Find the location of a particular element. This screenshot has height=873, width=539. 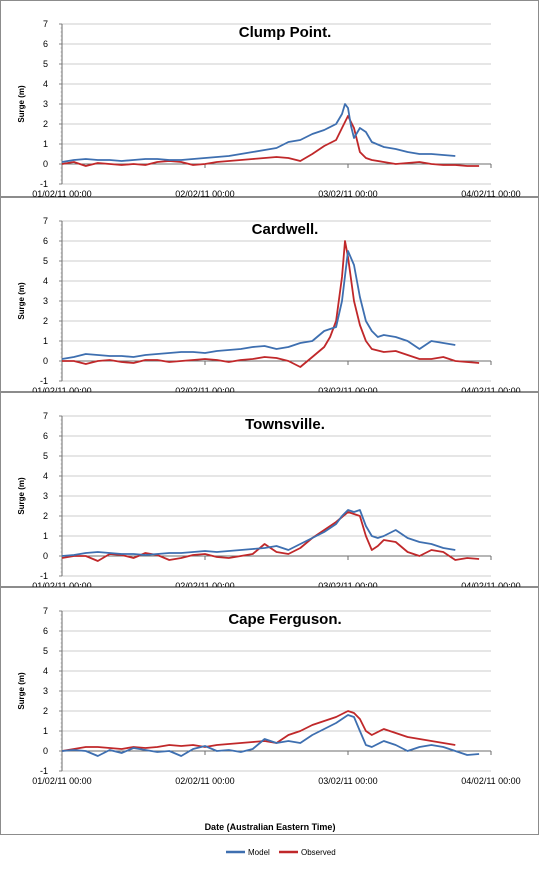

legend-label-model: Model is located at coordinates (259, 852).